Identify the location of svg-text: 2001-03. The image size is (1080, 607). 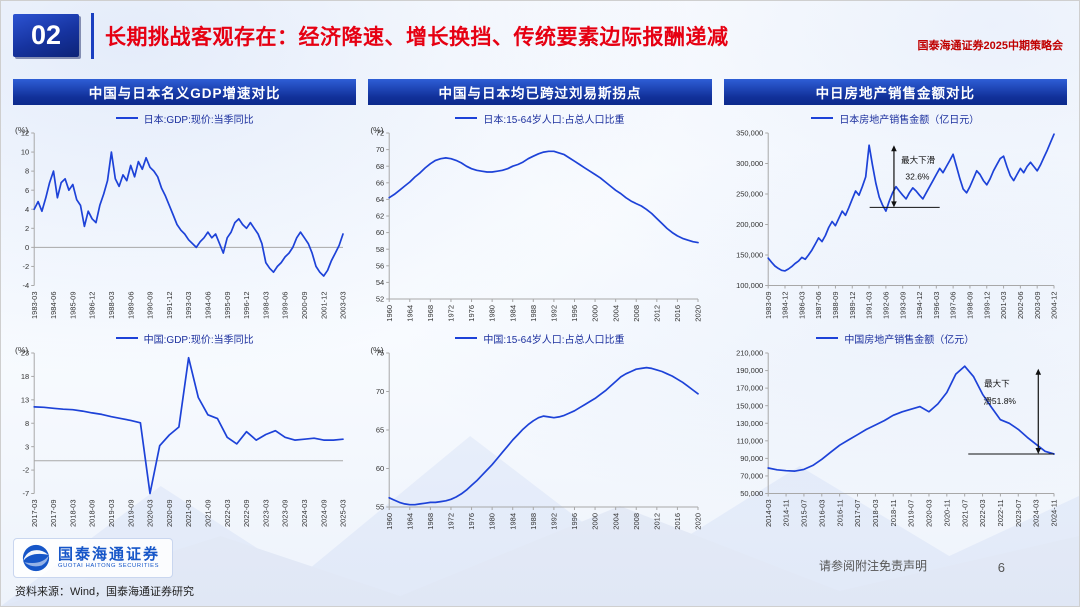
(1003, 306).